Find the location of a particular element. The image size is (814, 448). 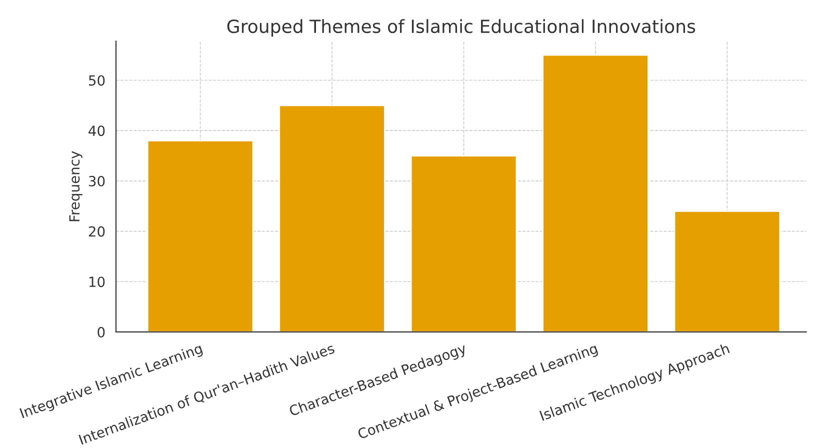

y-tick-label: 10 is located at coordinates (97, 282).